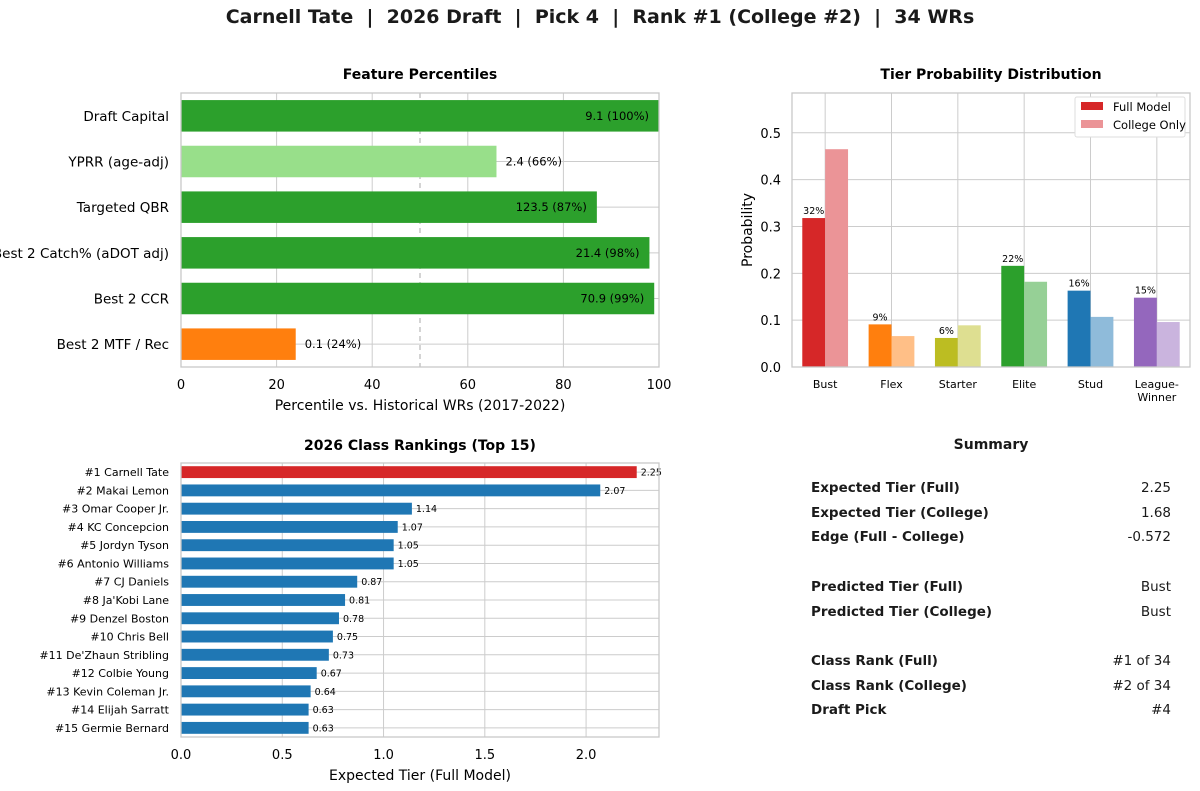 Image resolution: width=1200 pixels, height=791 pixels. What do you see at coordinates (991, 445) in the screenshot?
I see `summary-title: Summary` at bounding box center [991, 445].